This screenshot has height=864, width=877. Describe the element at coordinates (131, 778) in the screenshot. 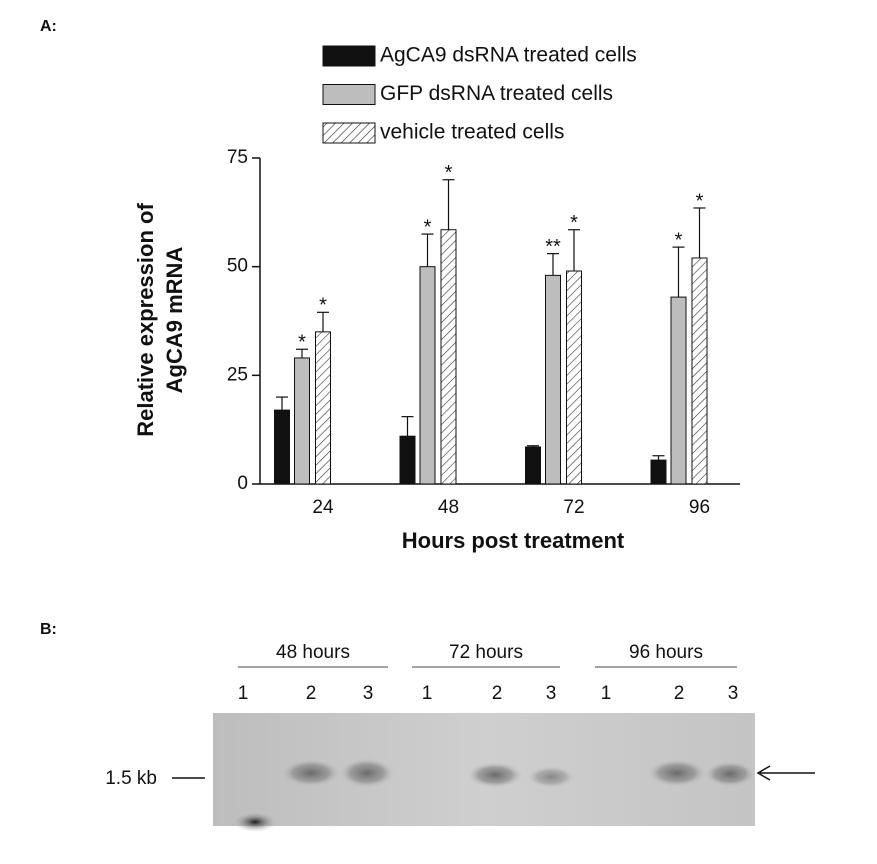

I see `marker-label: 1.5 kb` at that location.